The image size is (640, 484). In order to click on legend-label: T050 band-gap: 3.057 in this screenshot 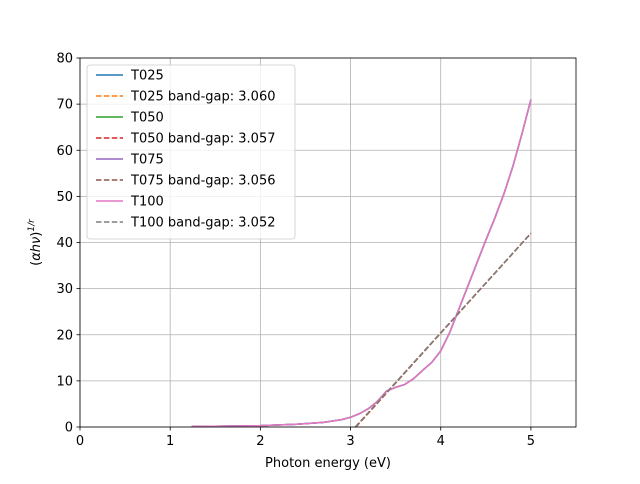, I will do `click(203, 139)`.